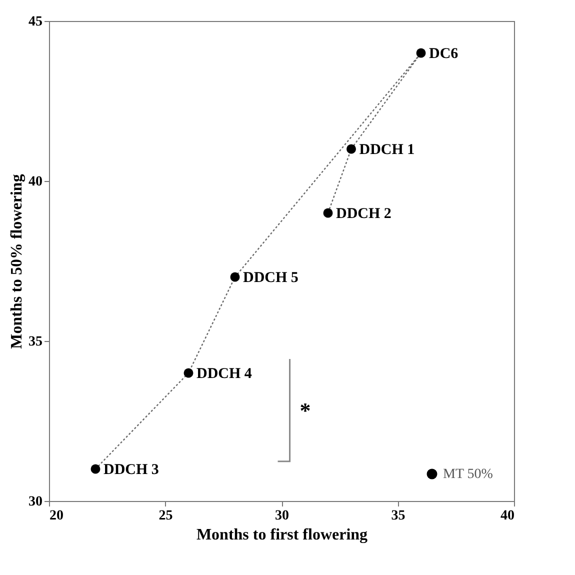 Image resolution: width=575 pixels, height=575 pixels. I want to click on y-tick-label: 30, so click(35, 502).